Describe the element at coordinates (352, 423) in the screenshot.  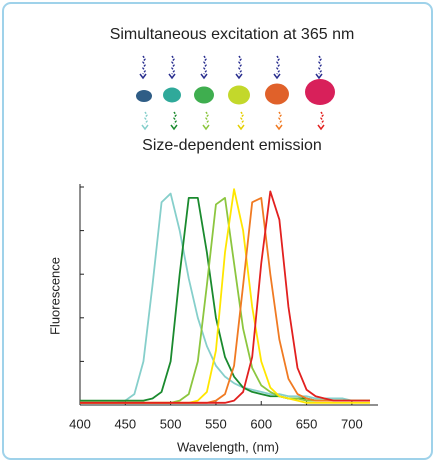
I see `x-tick-label: 700` at that location.